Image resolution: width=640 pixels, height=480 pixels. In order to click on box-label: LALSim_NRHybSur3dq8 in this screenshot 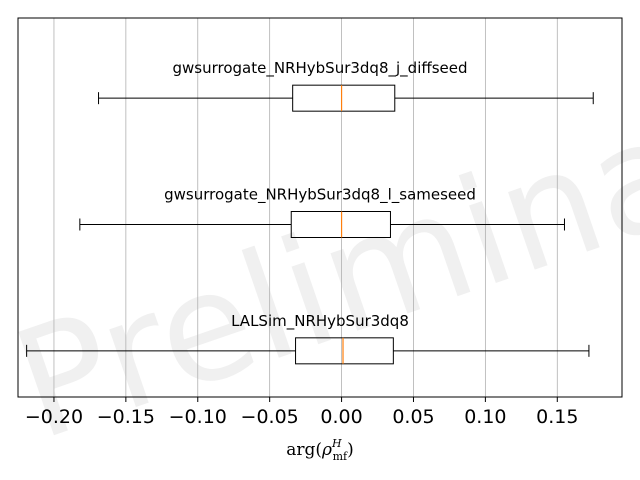, I will do `click(320, 321)`.